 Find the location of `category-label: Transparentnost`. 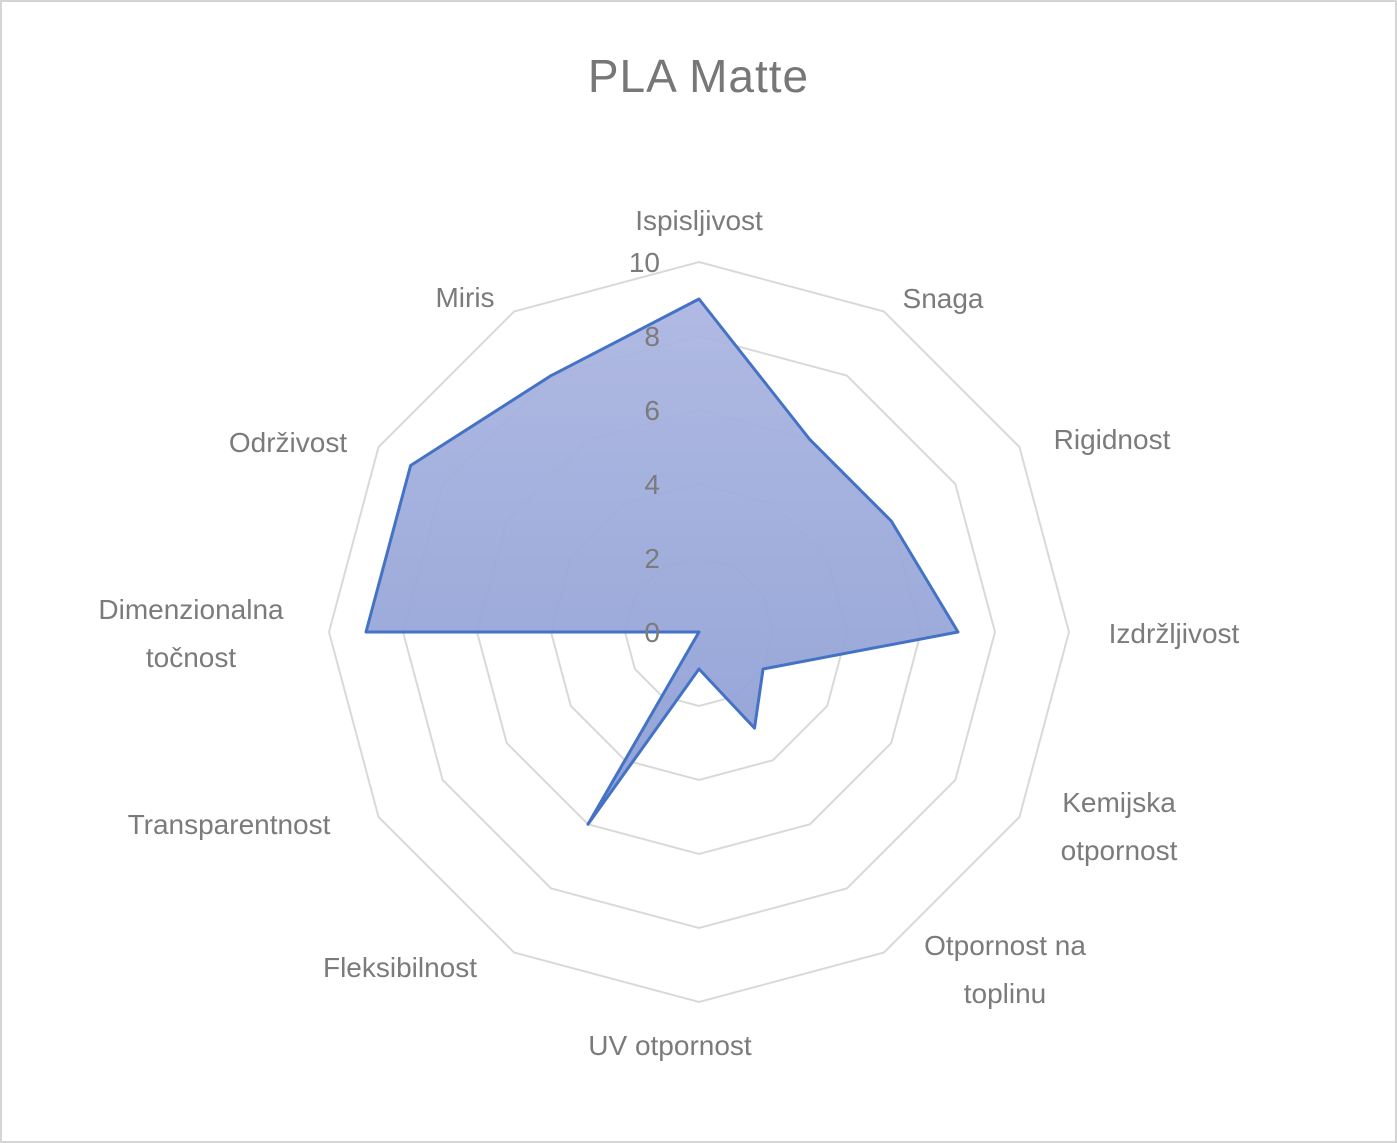

category-label: Transparentnost is located at coordinates (229, 824).